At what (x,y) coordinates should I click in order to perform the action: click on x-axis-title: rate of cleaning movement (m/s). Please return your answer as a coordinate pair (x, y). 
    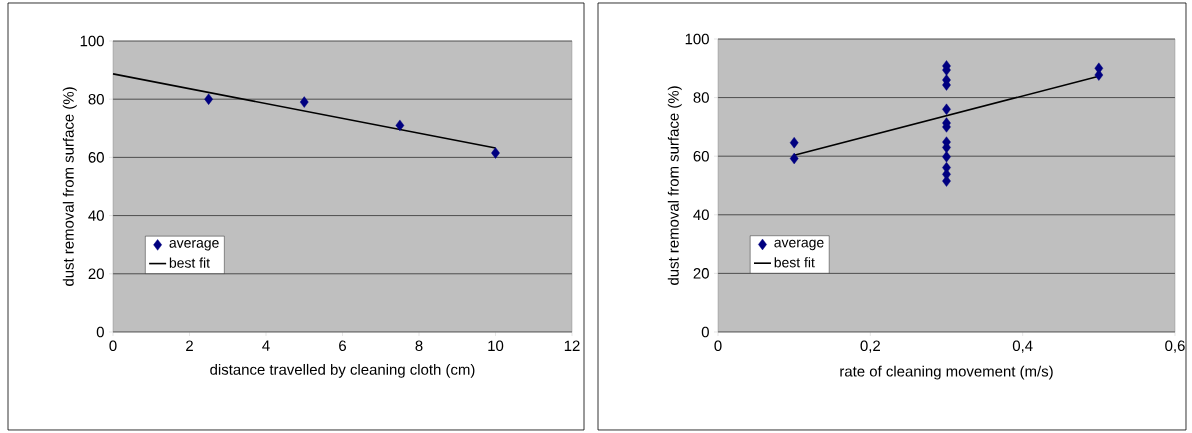
    Looking at the image, I should click on (946, 372).